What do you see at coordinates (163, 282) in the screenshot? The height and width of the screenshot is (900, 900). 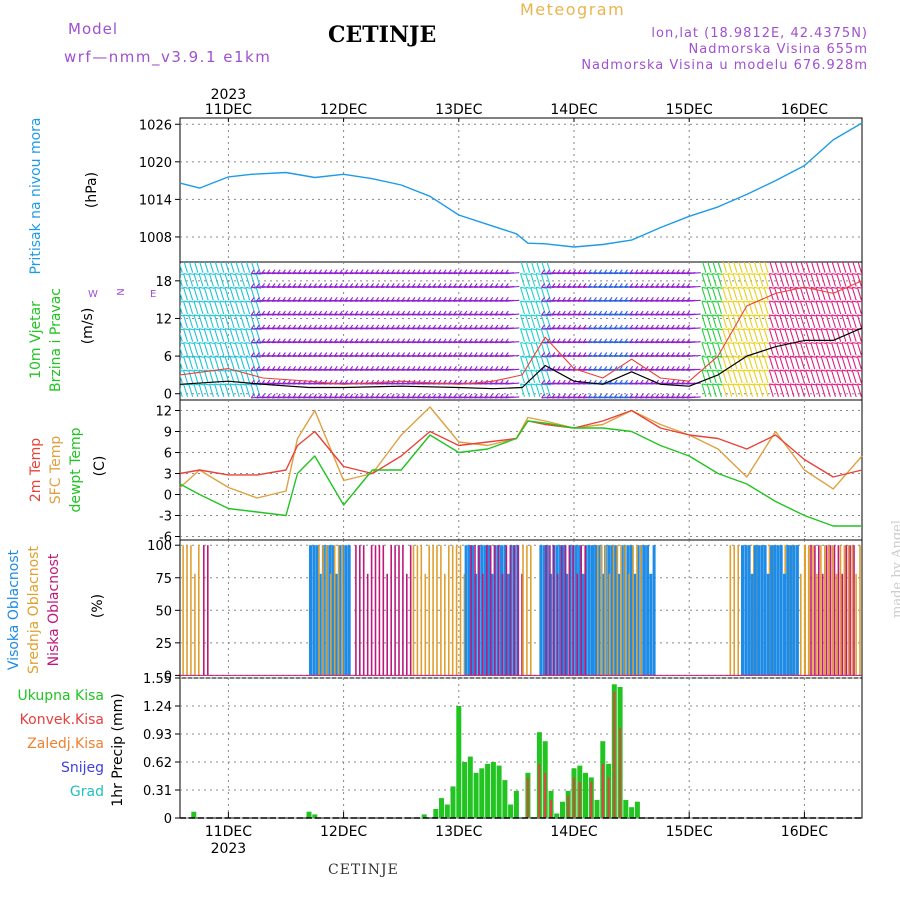 I see `ytick-label-wind-0: 18` at bounding box center [163, 282].